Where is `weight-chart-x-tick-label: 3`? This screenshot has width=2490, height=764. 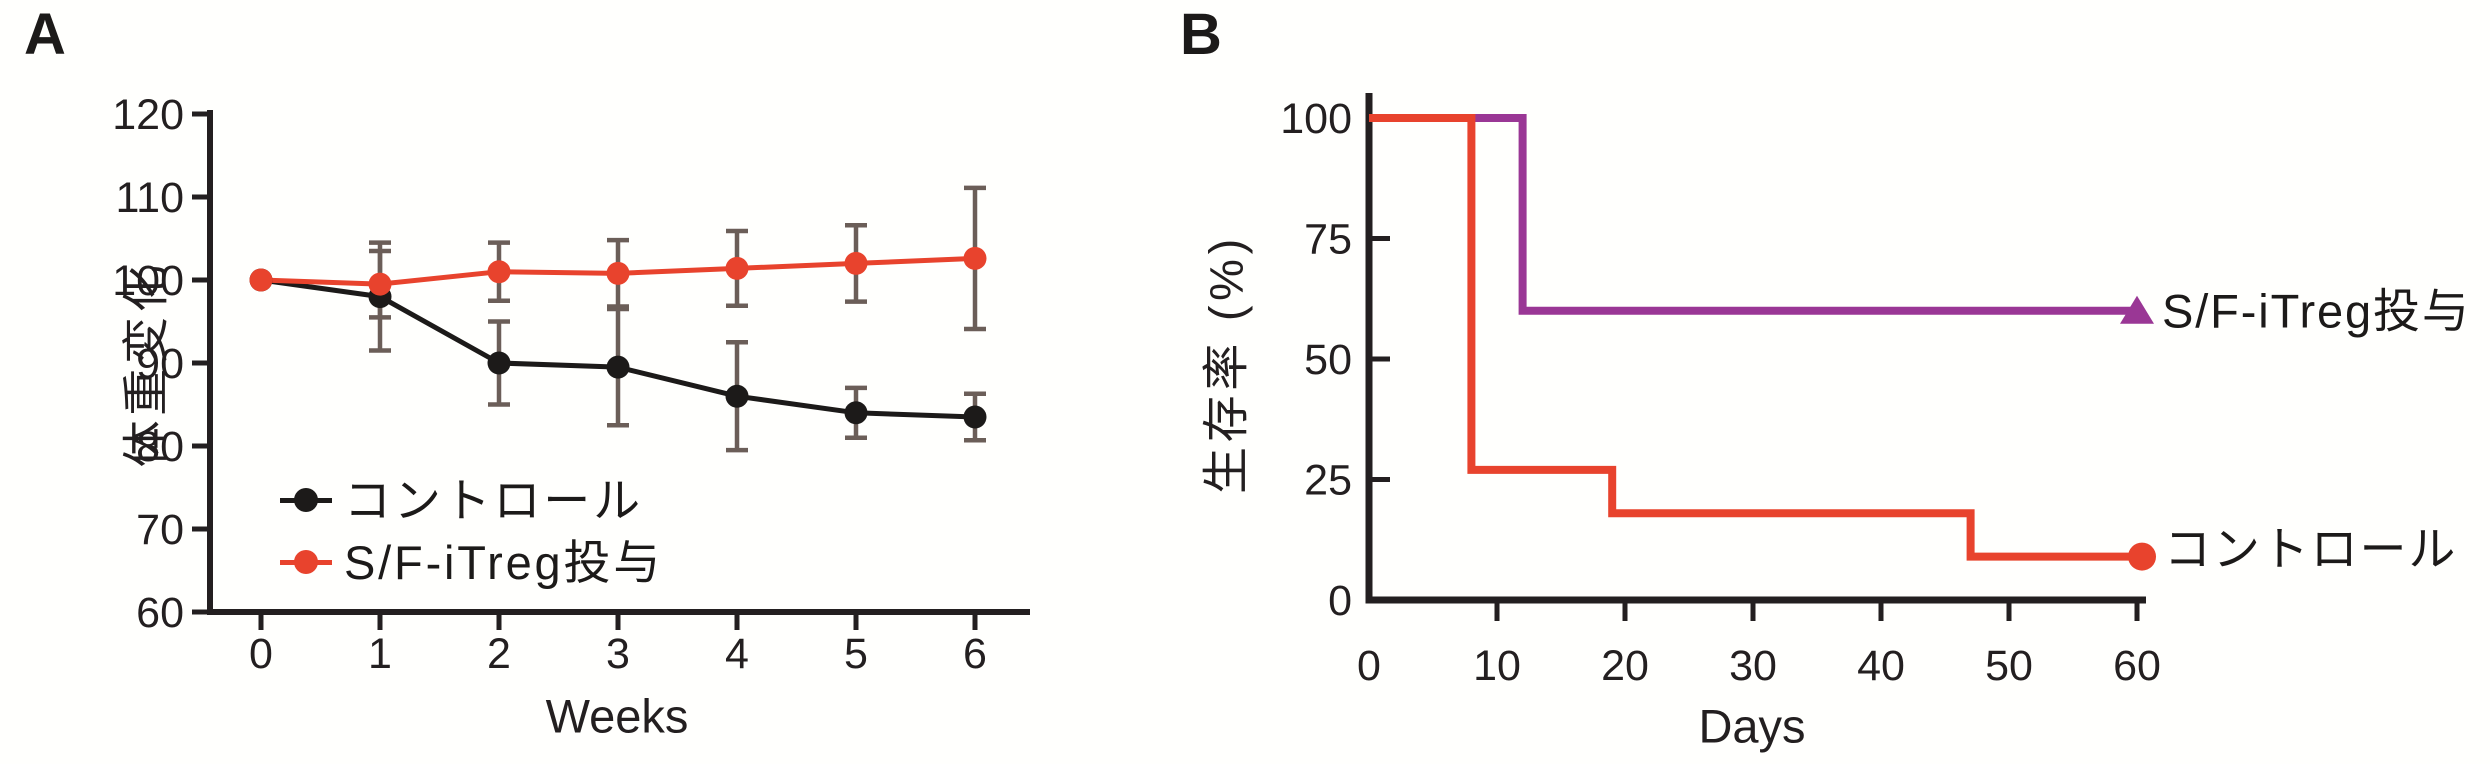
weight-chart-x-tick-label: 3 is located at coordinates (618, 654).